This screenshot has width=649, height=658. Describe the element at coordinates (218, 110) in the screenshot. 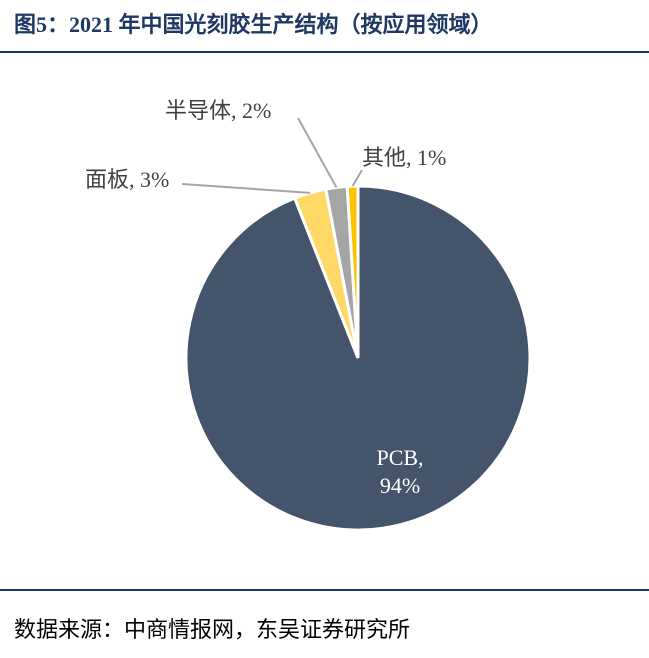

I see `data-label: 半导体, 2%` at that location.